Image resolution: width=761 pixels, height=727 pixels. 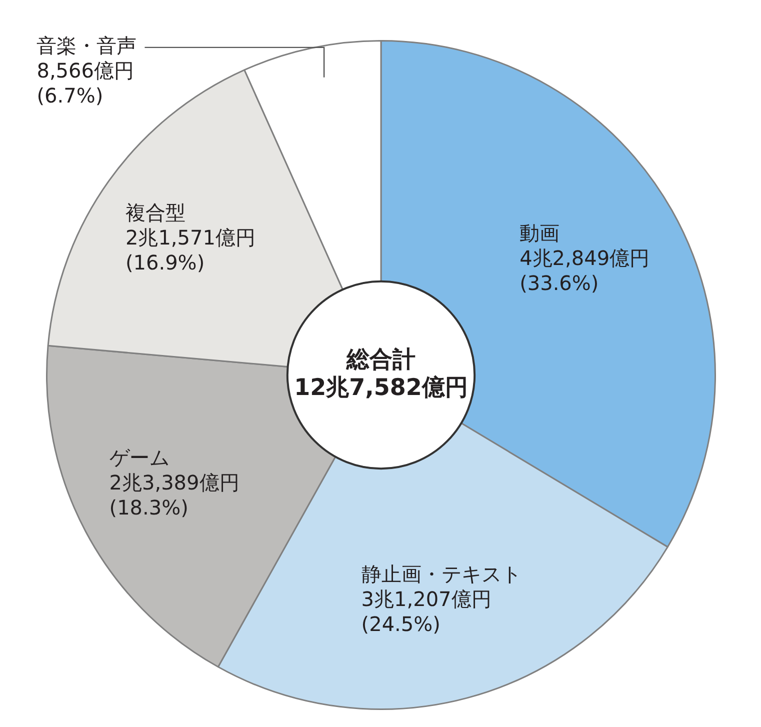 What do you see at coordinates (381, 387) in the screenshot?
I see `text: 12兆7,582億円` at bounding box center [381, 387].